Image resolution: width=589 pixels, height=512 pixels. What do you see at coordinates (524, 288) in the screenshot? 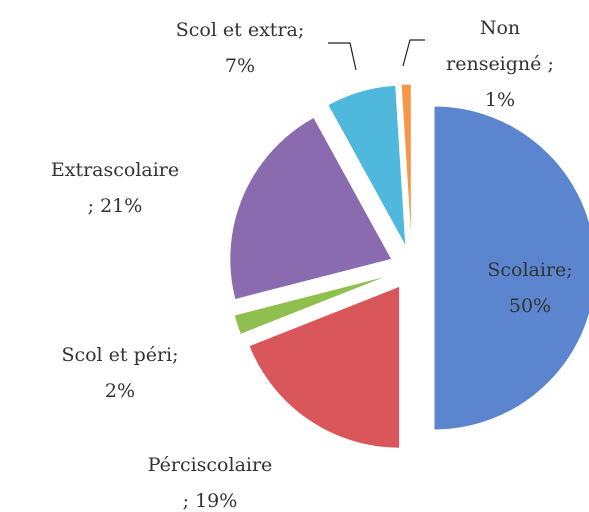
I see `slice-label: Scolaire; 50%` at bounding box center [524, 288].